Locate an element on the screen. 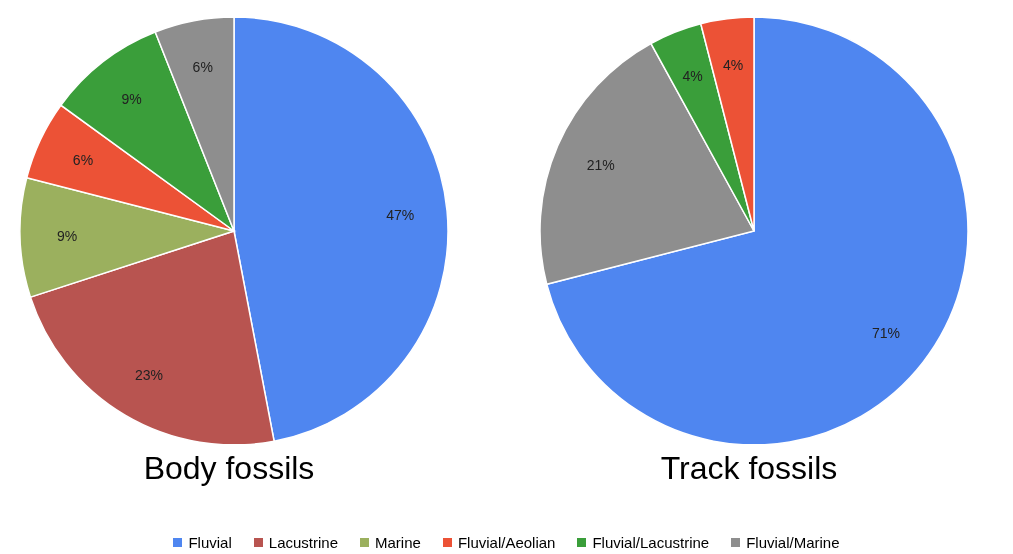 The height and width of the screenshot is (554, 1013). legend-label: Fluvial is located at coordinates (210, 542).